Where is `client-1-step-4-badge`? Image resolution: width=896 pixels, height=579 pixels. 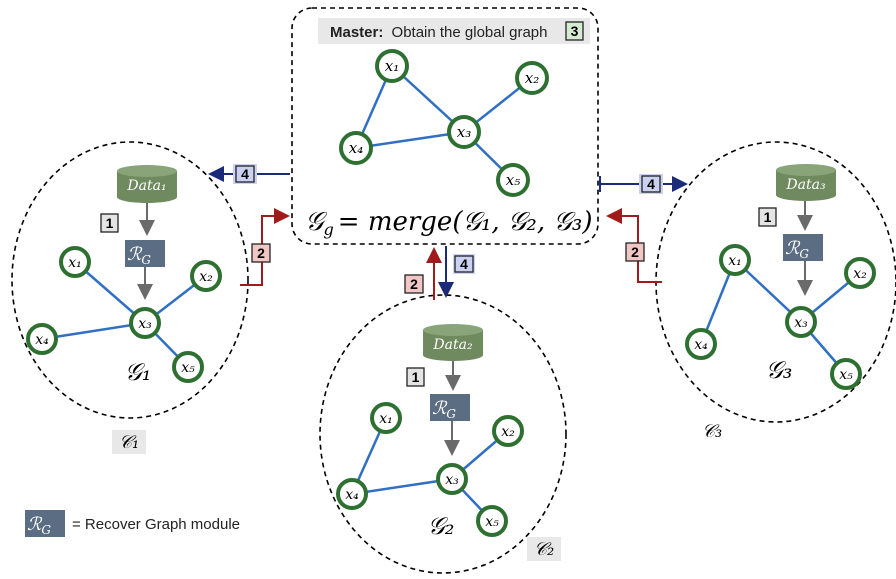 client-1-step-4-badge is located at coordinates (245, 174).